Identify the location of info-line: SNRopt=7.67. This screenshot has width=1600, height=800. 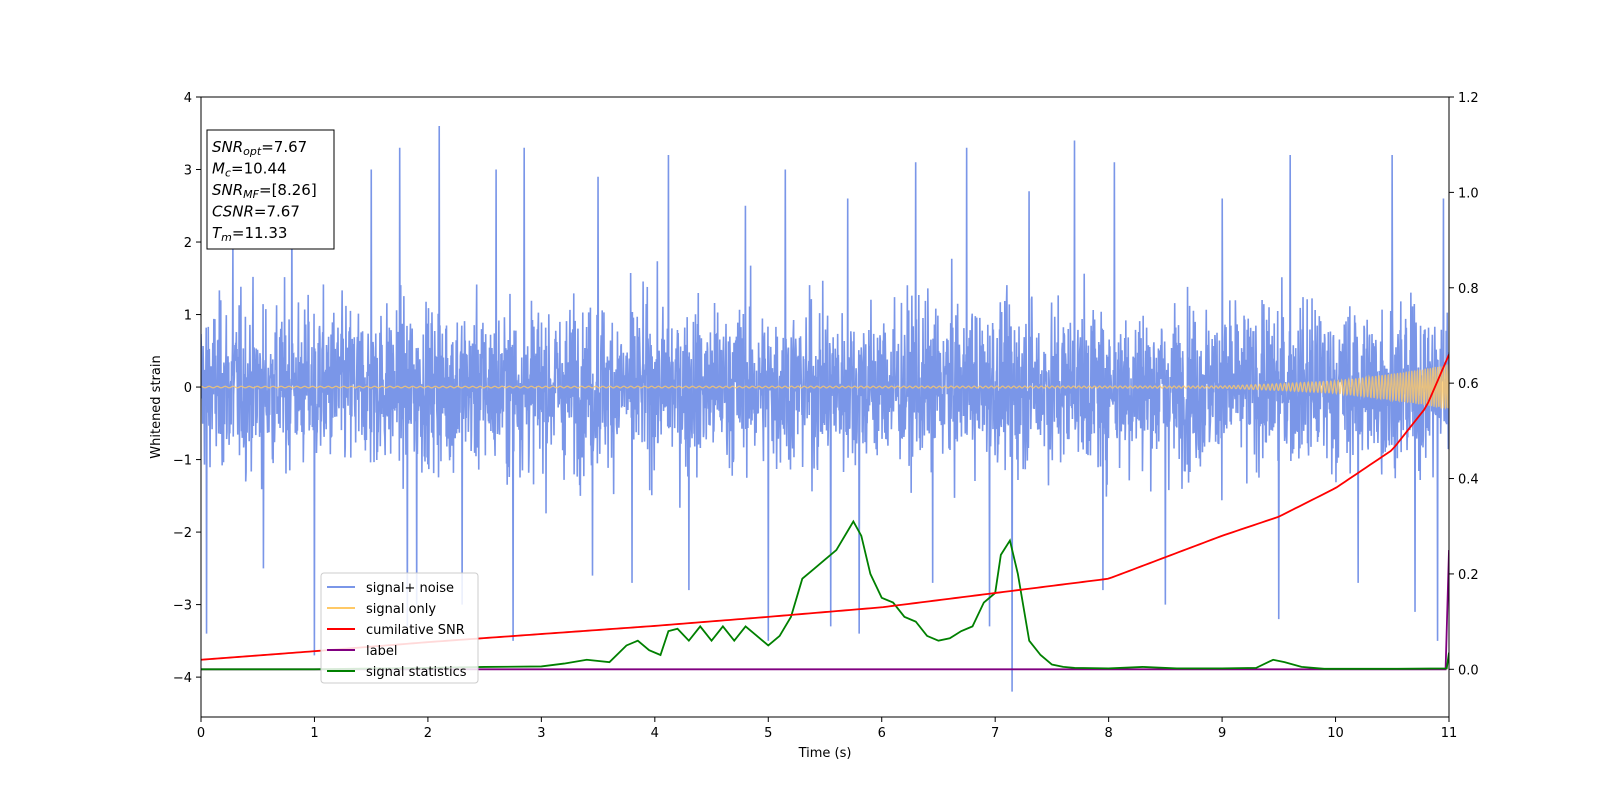
(259, 148).